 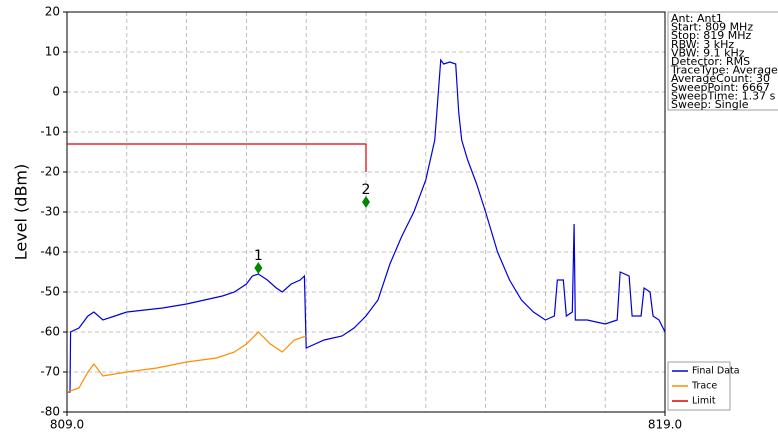 I want to click on info-line: Ant: Ant1, so click(x=697, y=18).